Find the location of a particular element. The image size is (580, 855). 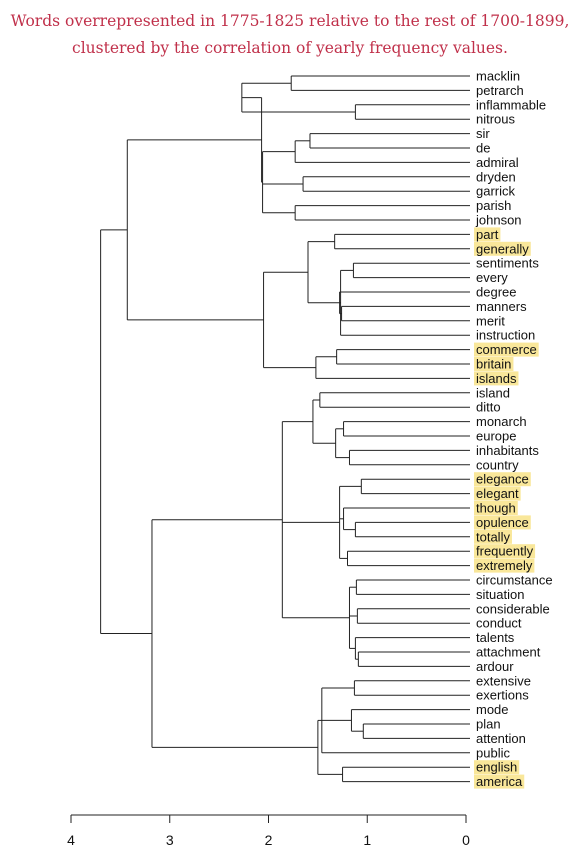

highlight-islands is located at coordinates (496, 378).